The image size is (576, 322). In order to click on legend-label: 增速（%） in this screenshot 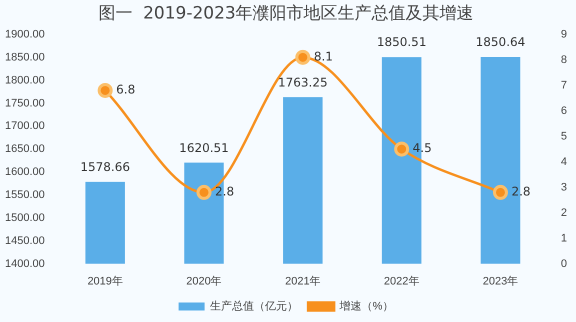, I will do `click(366, 306)`.